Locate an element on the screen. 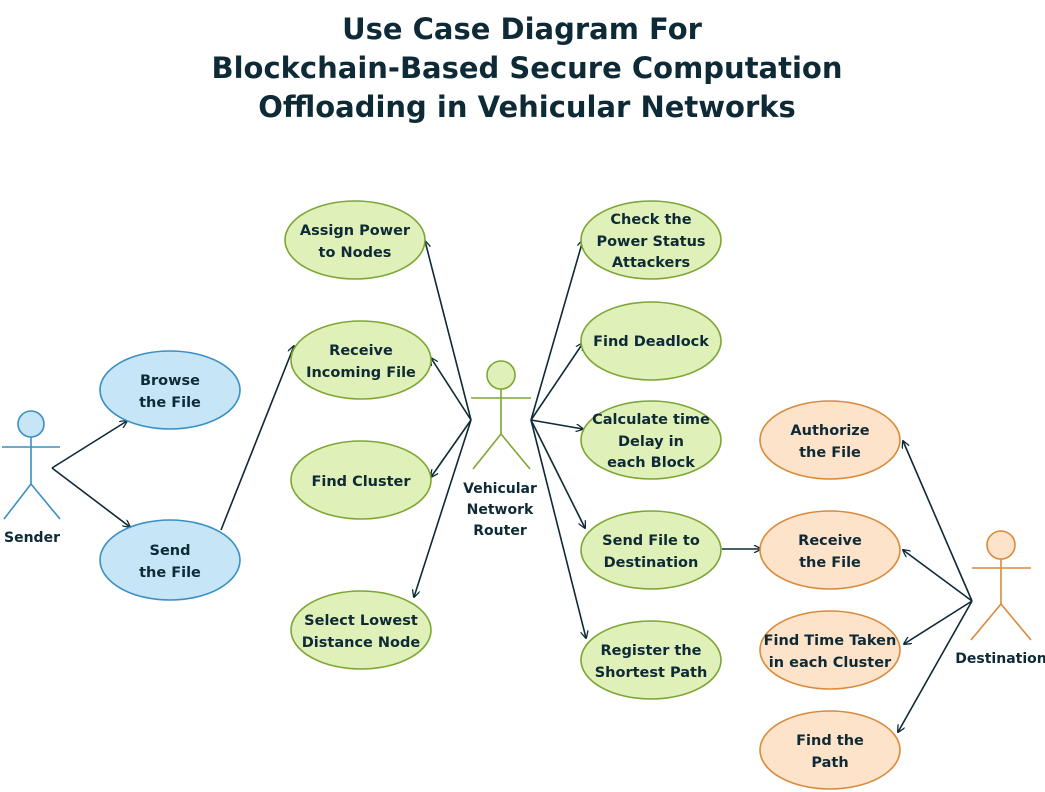 This screenshot has width=1045, height=792. actor-router-label-line-3: Router is located at coordinates (500, 531).